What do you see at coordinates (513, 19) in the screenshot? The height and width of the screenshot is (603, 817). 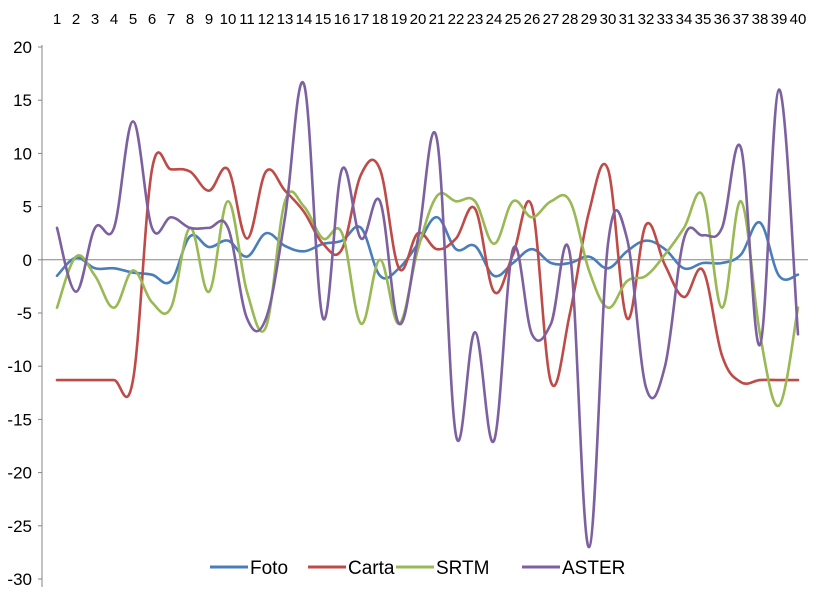 I see `x-tick-label: 25` at bounding box center [513, 19].